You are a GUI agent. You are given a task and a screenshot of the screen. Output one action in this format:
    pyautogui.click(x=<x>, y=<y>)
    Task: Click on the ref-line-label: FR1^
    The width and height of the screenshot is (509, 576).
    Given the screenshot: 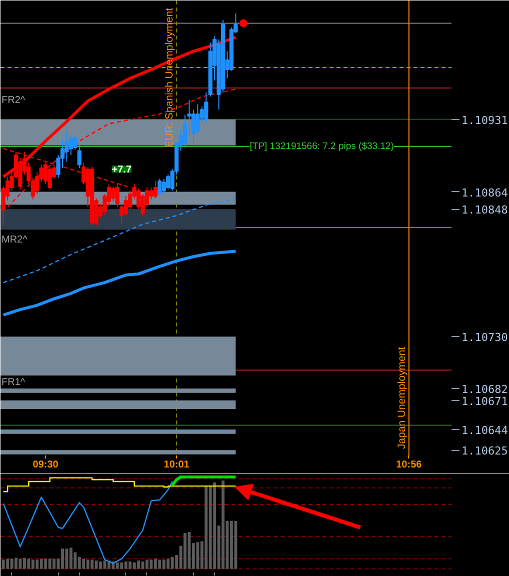 What is the action you would take?
    pyautogui.click(x=14, y=382)
    